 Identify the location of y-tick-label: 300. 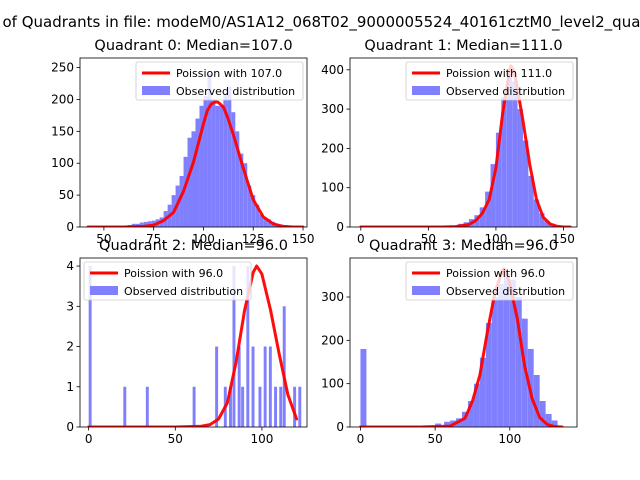
(332, 297).